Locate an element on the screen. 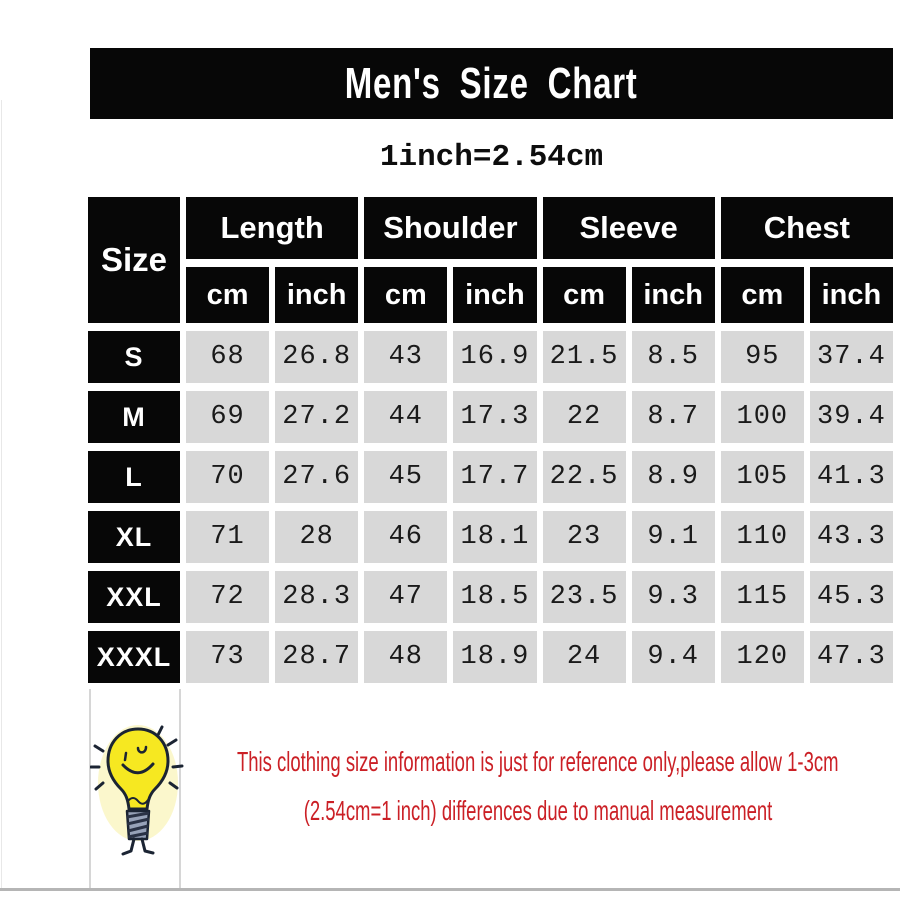  size-value-cell: 44 is located at coordinates (406, 417).